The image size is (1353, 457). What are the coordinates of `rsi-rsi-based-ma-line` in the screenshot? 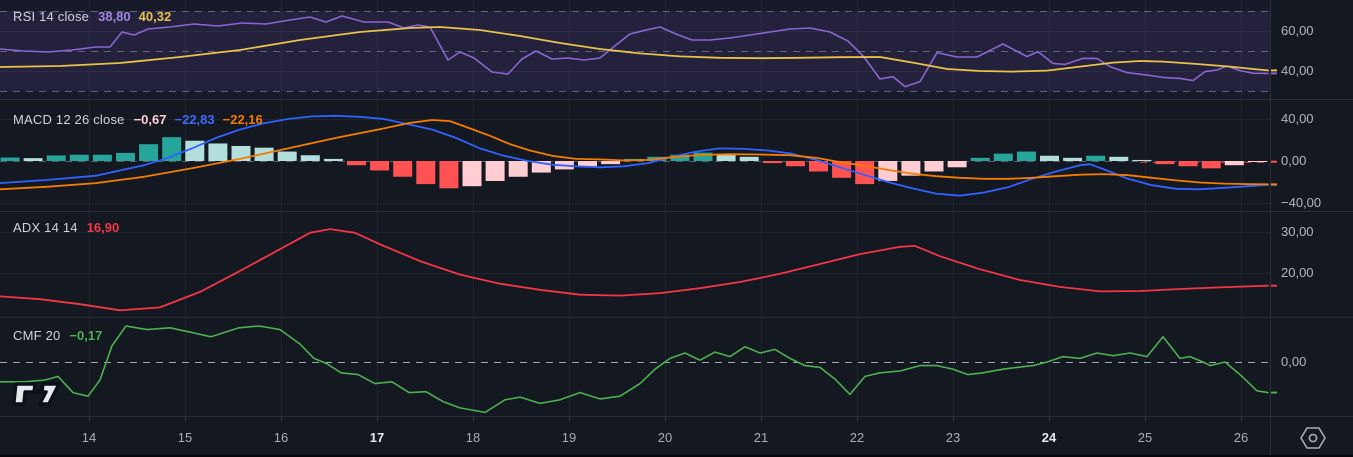 It's located at (634, 49).